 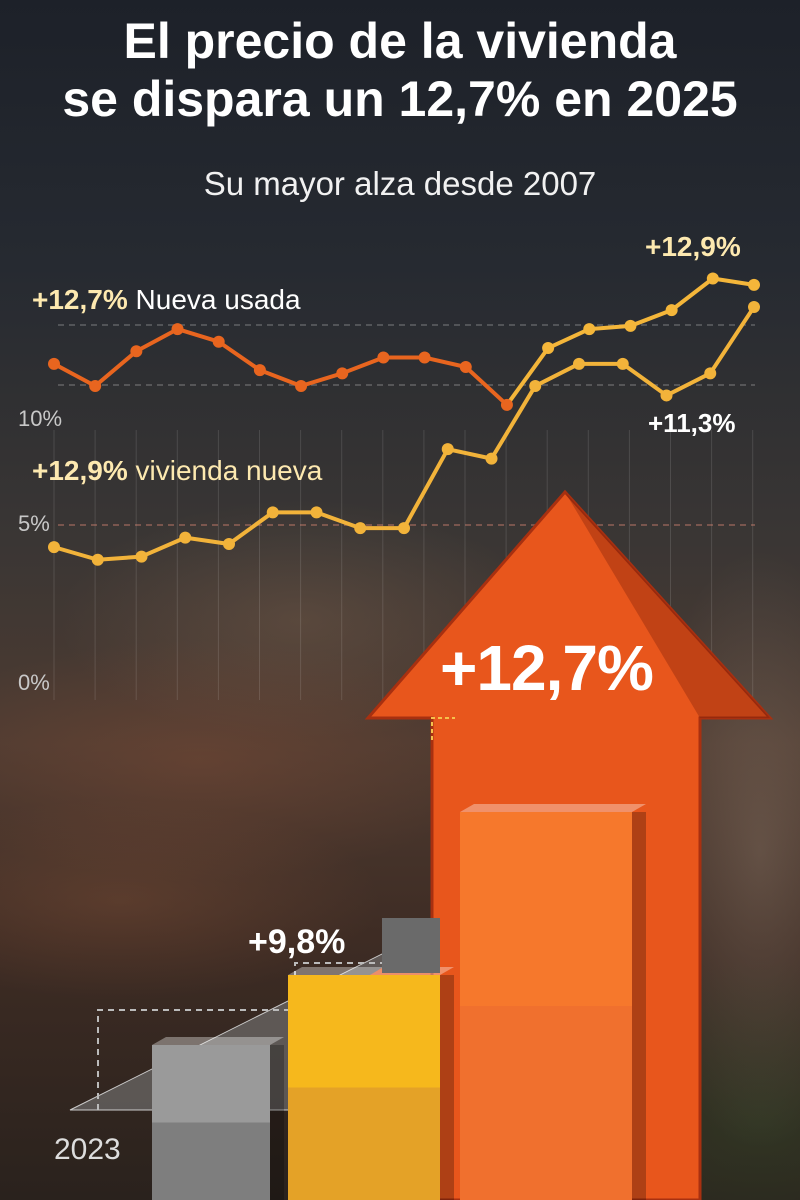 I want to click on legend-vivienda-nueva: +12,9% vivienda nueva, so click(x=177, y=471).